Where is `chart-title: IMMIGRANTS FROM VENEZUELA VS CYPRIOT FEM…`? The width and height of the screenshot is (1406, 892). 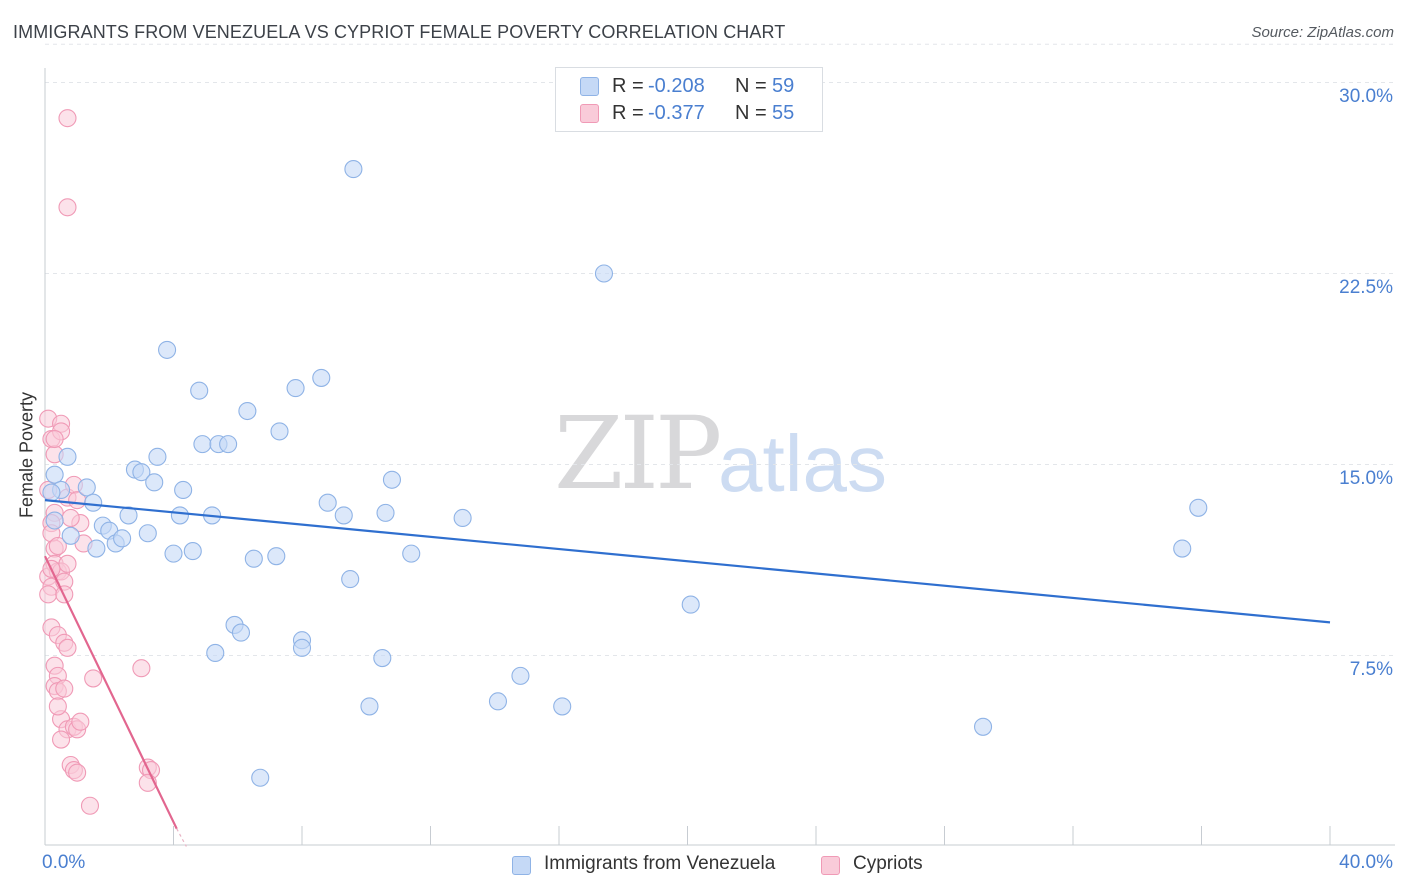 chart-title: IMMIGRANTS FROM VENEZUELA VS CYPRIOT FEM… is located at coordinates (399, 32).